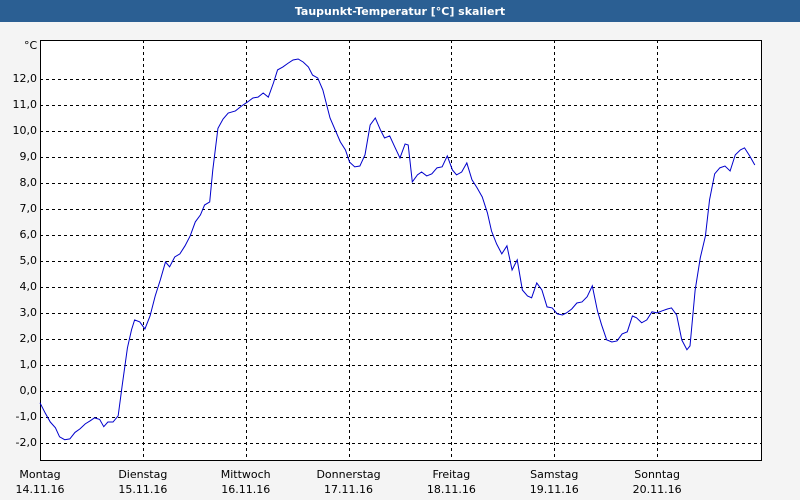  I want to click on x-tick-label: Dienstag, so click(142, 474).